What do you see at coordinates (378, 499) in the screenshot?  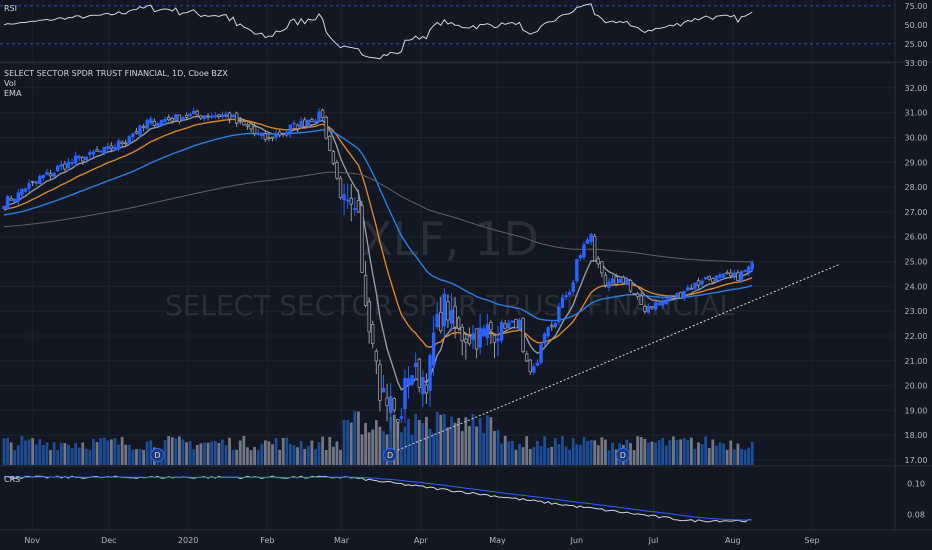 I see `crs-line` at bounding box center [378, 499].